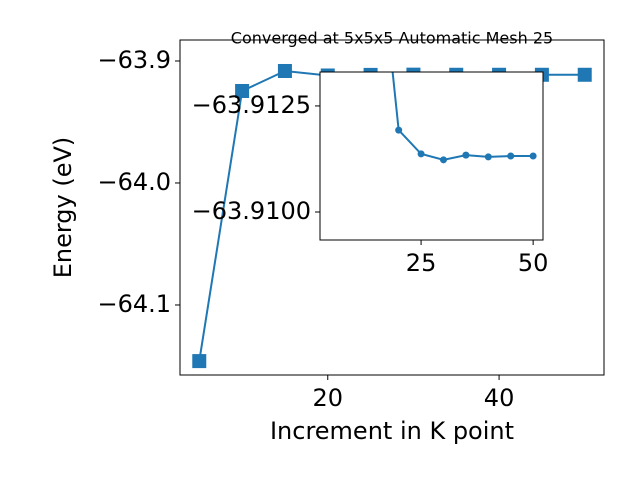 The height and width of the screenshot is (480, 640). I want to click on chart-title: Converged at 5x5x5 Automatic Mesh 25, so click(392, 38).